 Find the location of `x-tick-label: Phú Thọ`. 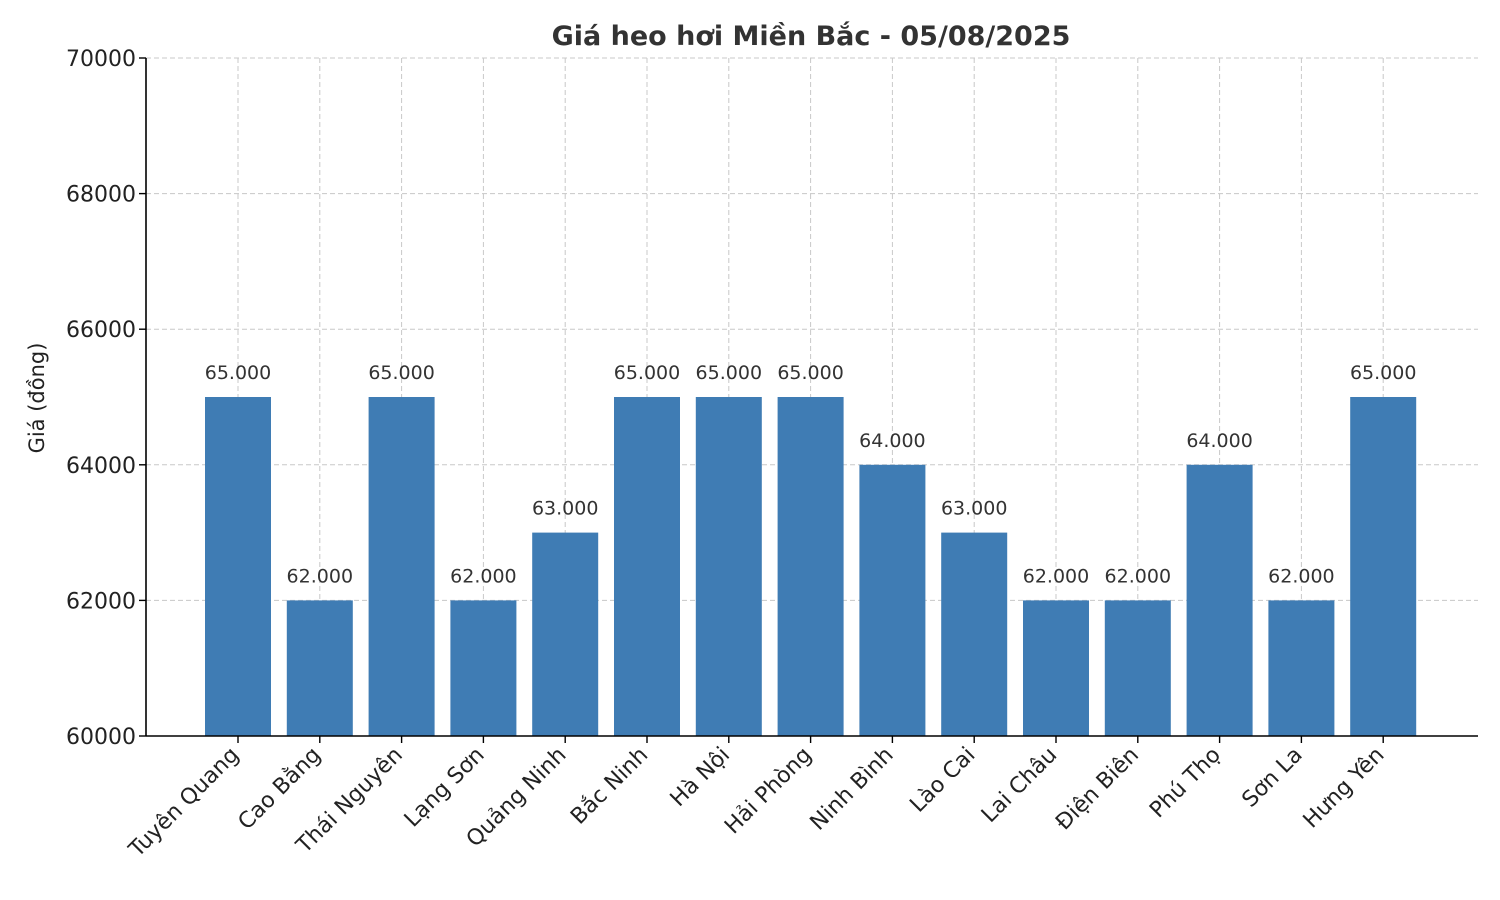

x-tick-label: Phú Thọ is located at coordinates (1185, 783).